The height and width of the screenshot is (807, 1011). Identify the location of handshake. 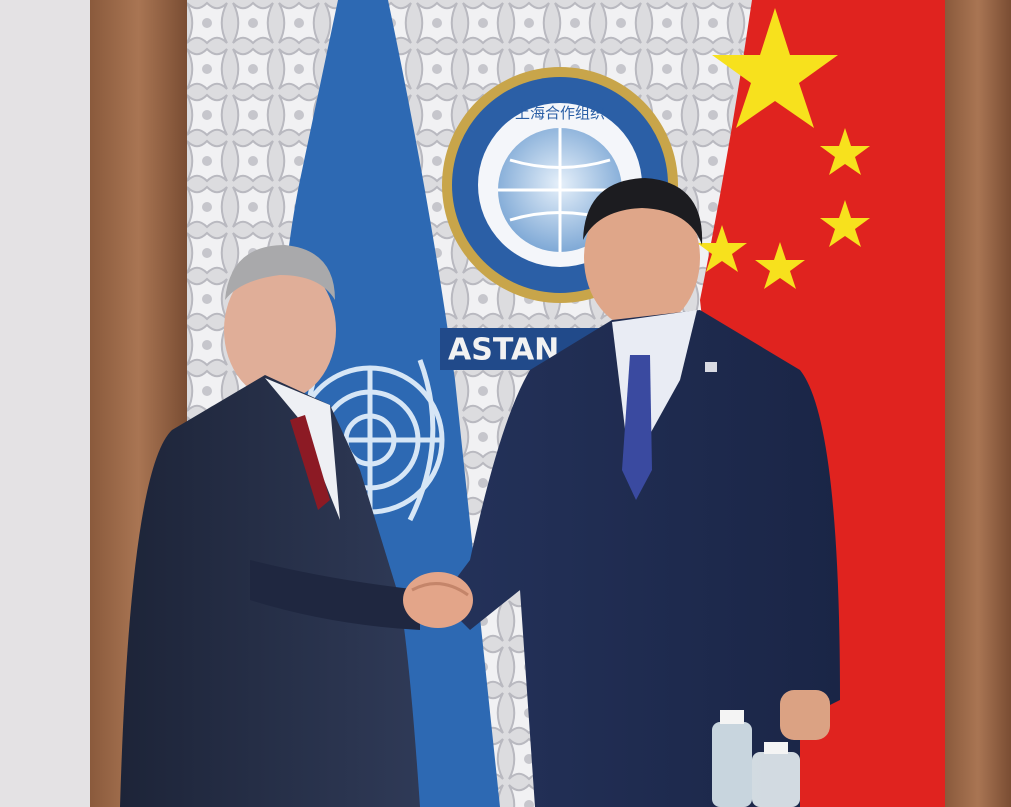
(438, 600).